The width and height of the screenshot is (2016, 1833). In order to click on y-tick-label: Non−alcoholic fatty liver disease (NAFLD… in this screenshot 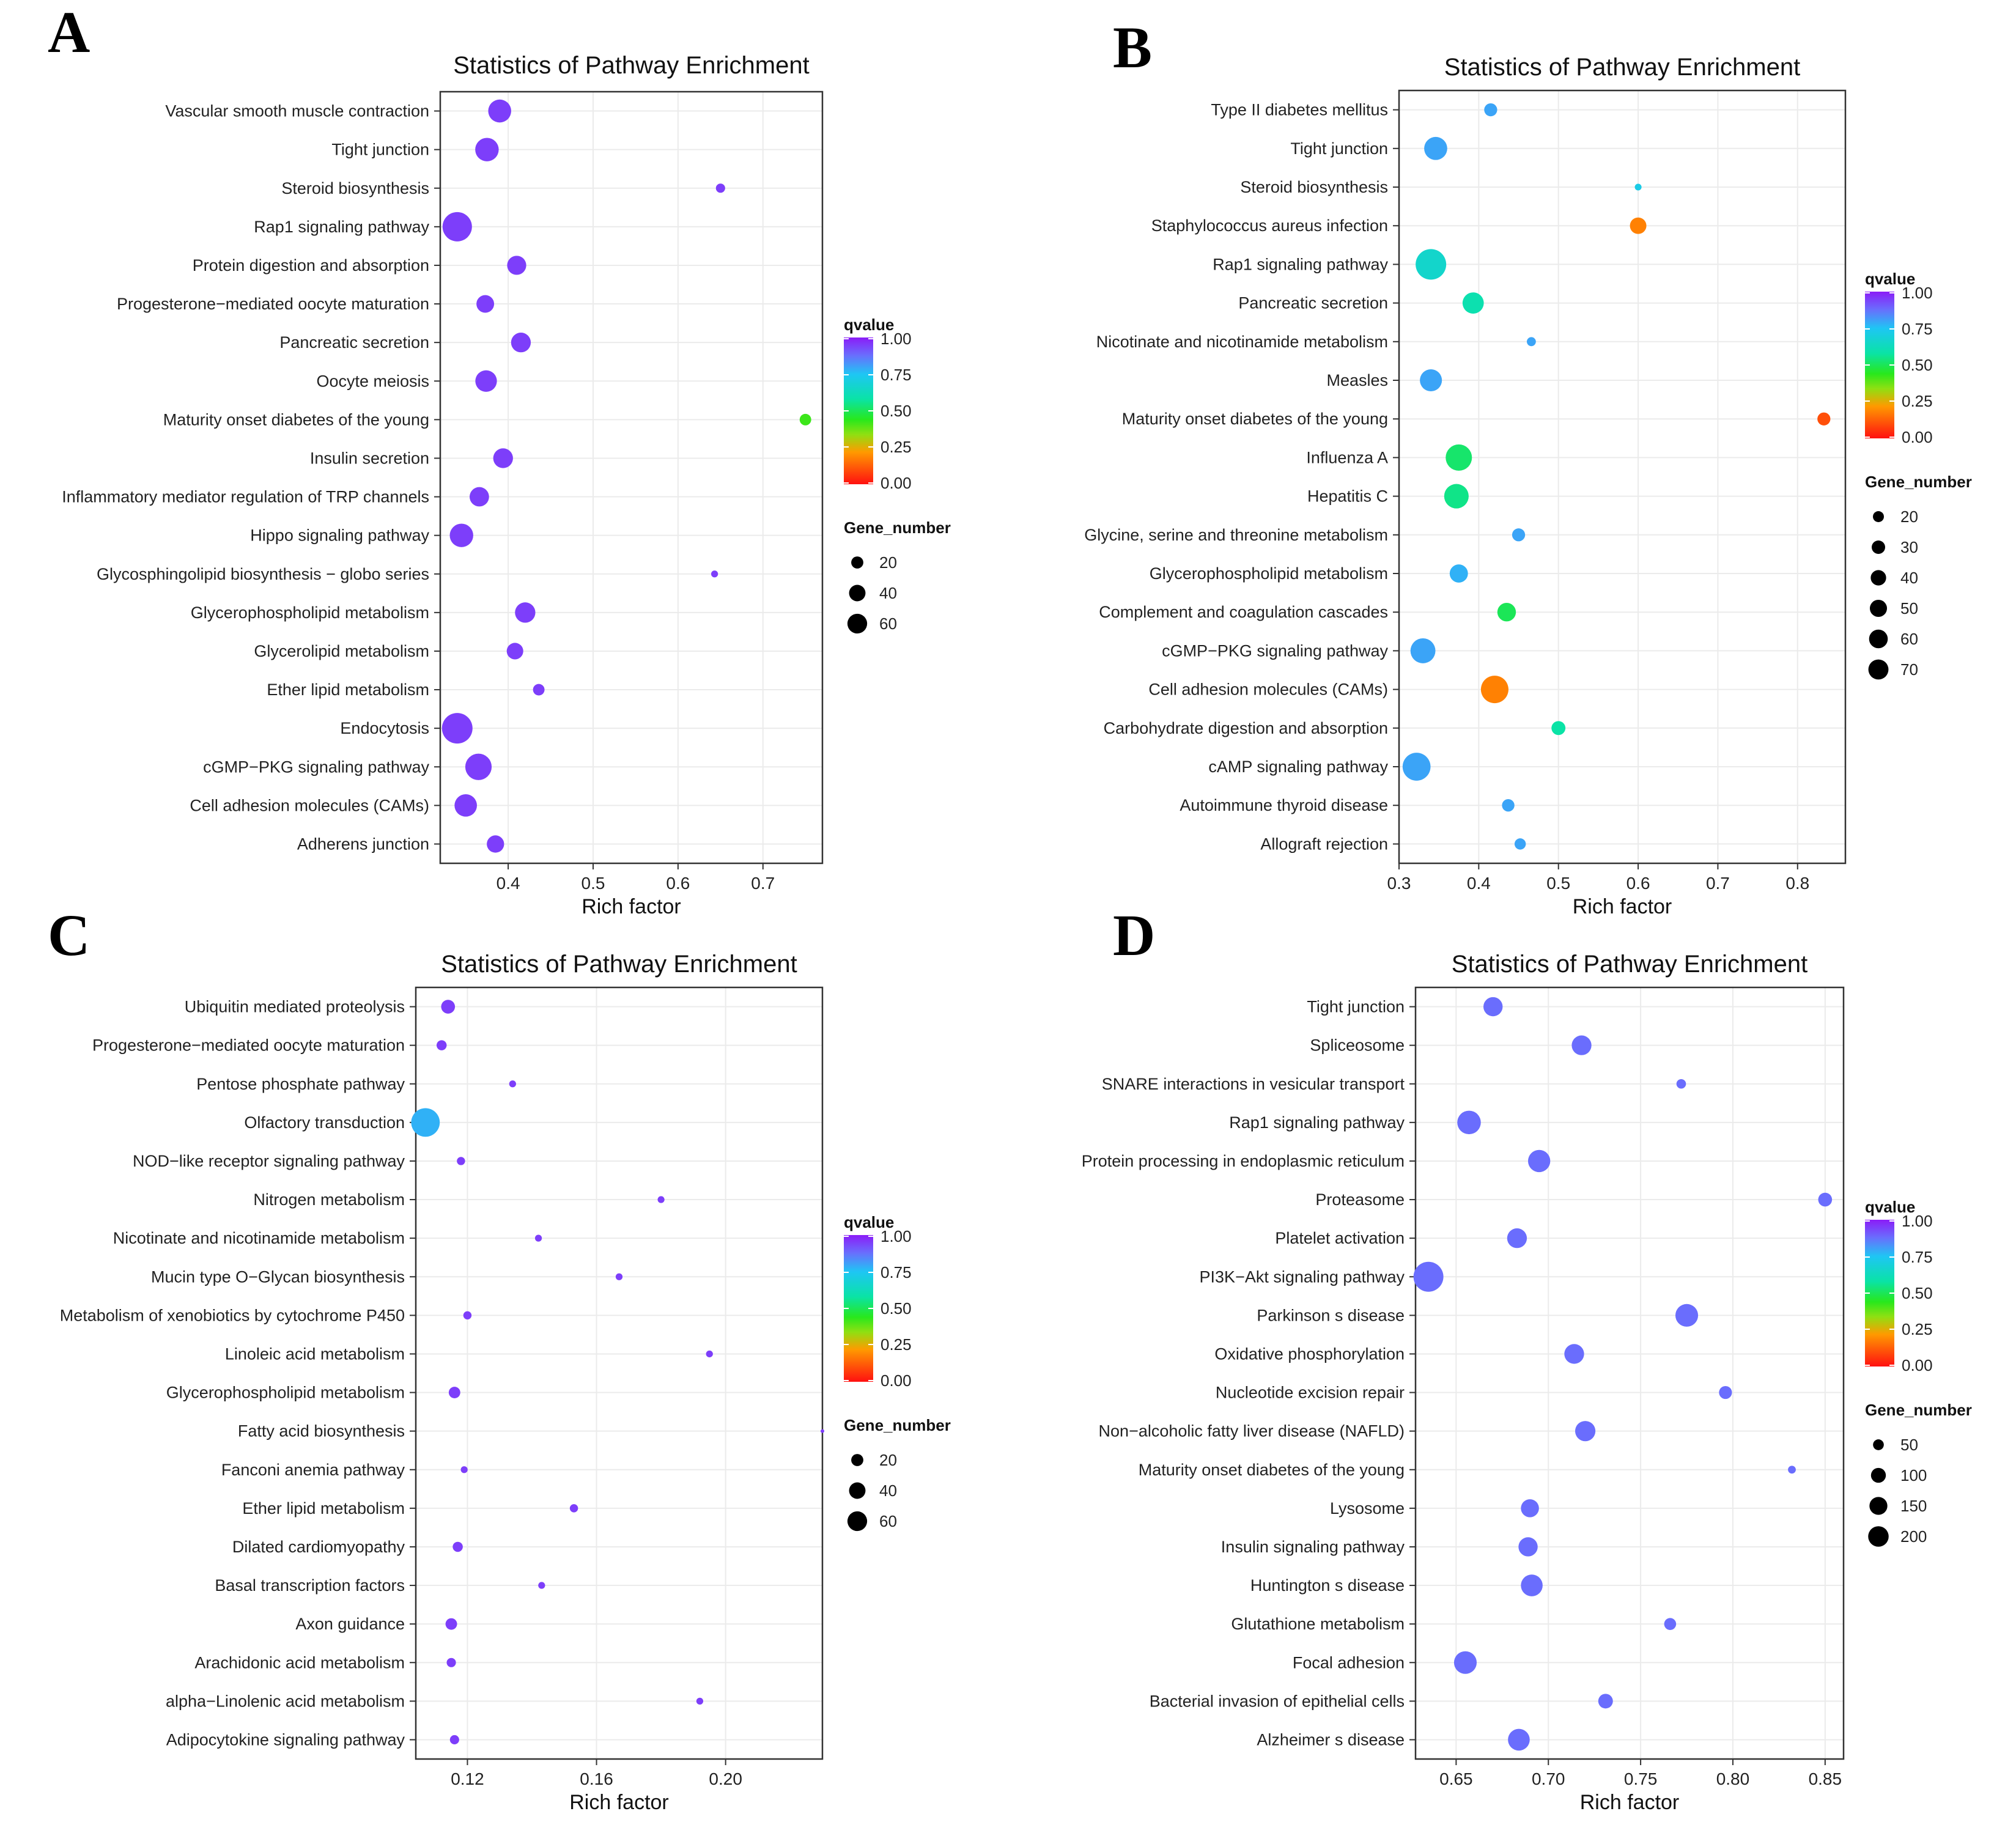, I will do `click(1252, 1431)`.